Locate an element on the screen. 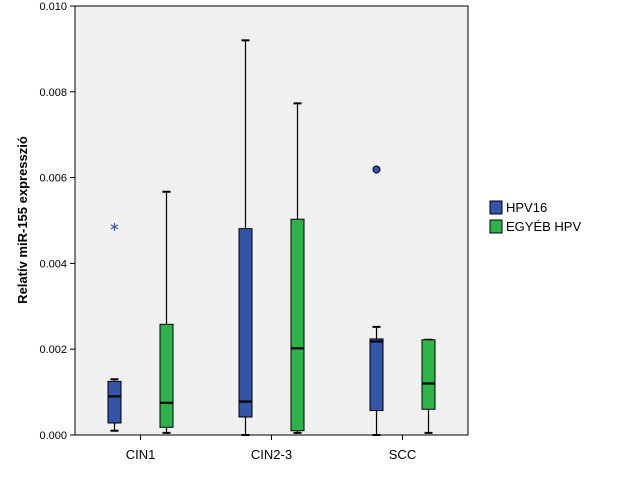  category-label: CIN2-3 is located at coordinates (271, 454).